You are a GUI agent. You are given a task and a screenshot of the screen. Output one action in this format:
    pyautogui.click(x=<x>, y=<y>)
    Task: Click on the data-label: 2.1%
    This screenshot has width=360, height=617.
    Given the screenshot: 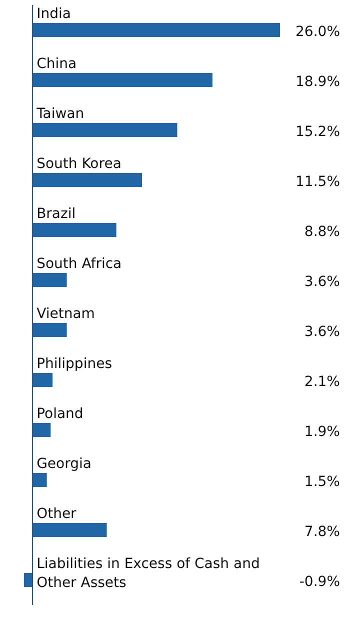 What is the action you would take?
    pyautogui.click(x=322, y=382)
    